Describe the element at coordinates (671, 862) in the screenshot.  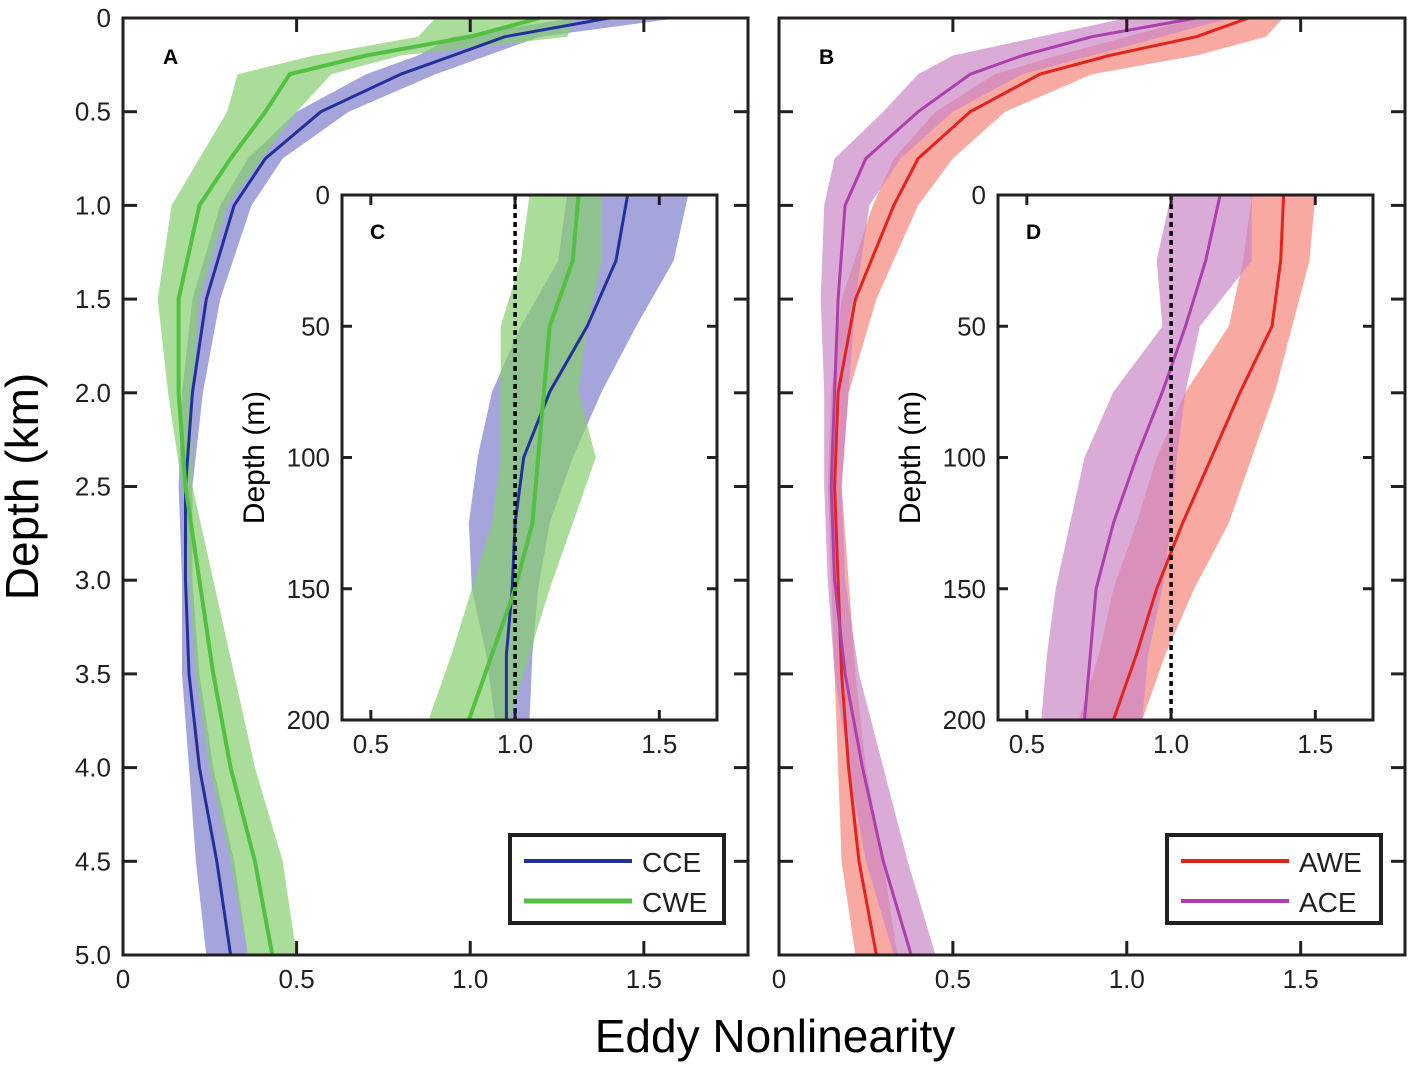
I see `legend-label: CCE` at that location.